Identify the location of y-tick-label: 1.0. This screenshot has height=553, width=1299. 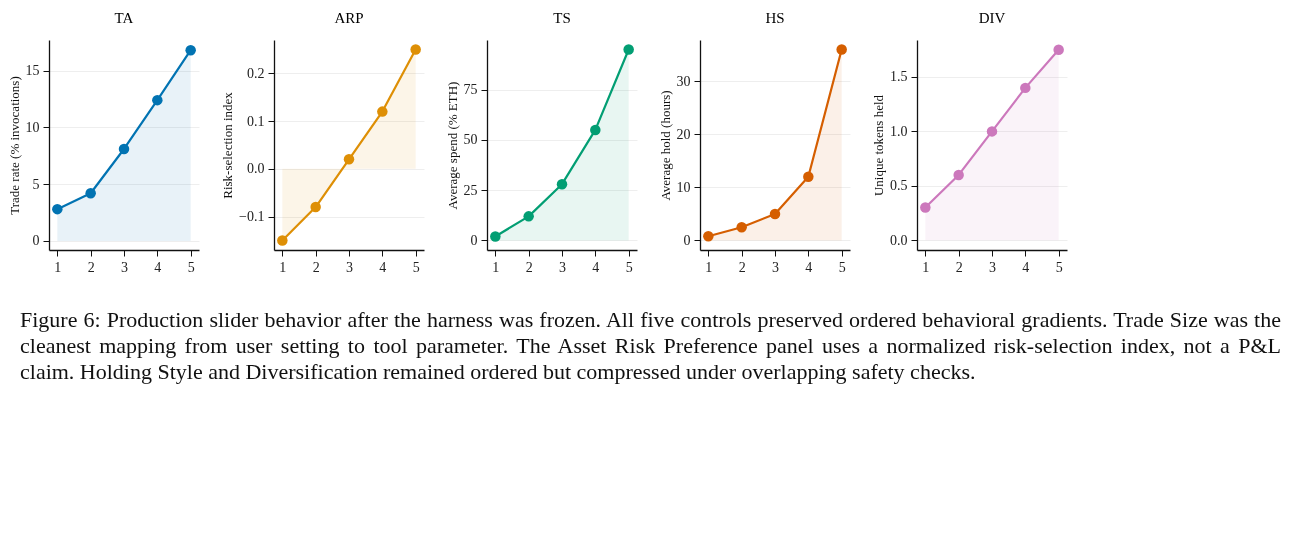
(899, 131).